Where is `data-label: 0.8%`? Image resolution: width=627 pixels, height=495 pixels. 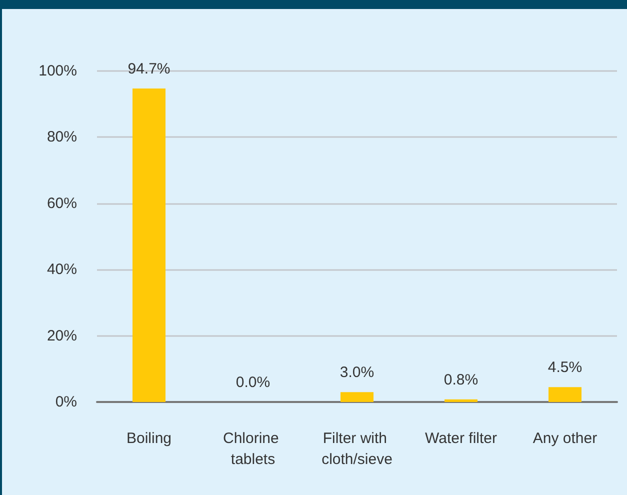 data-label: 0.8% is located at coordinates (461, 379).